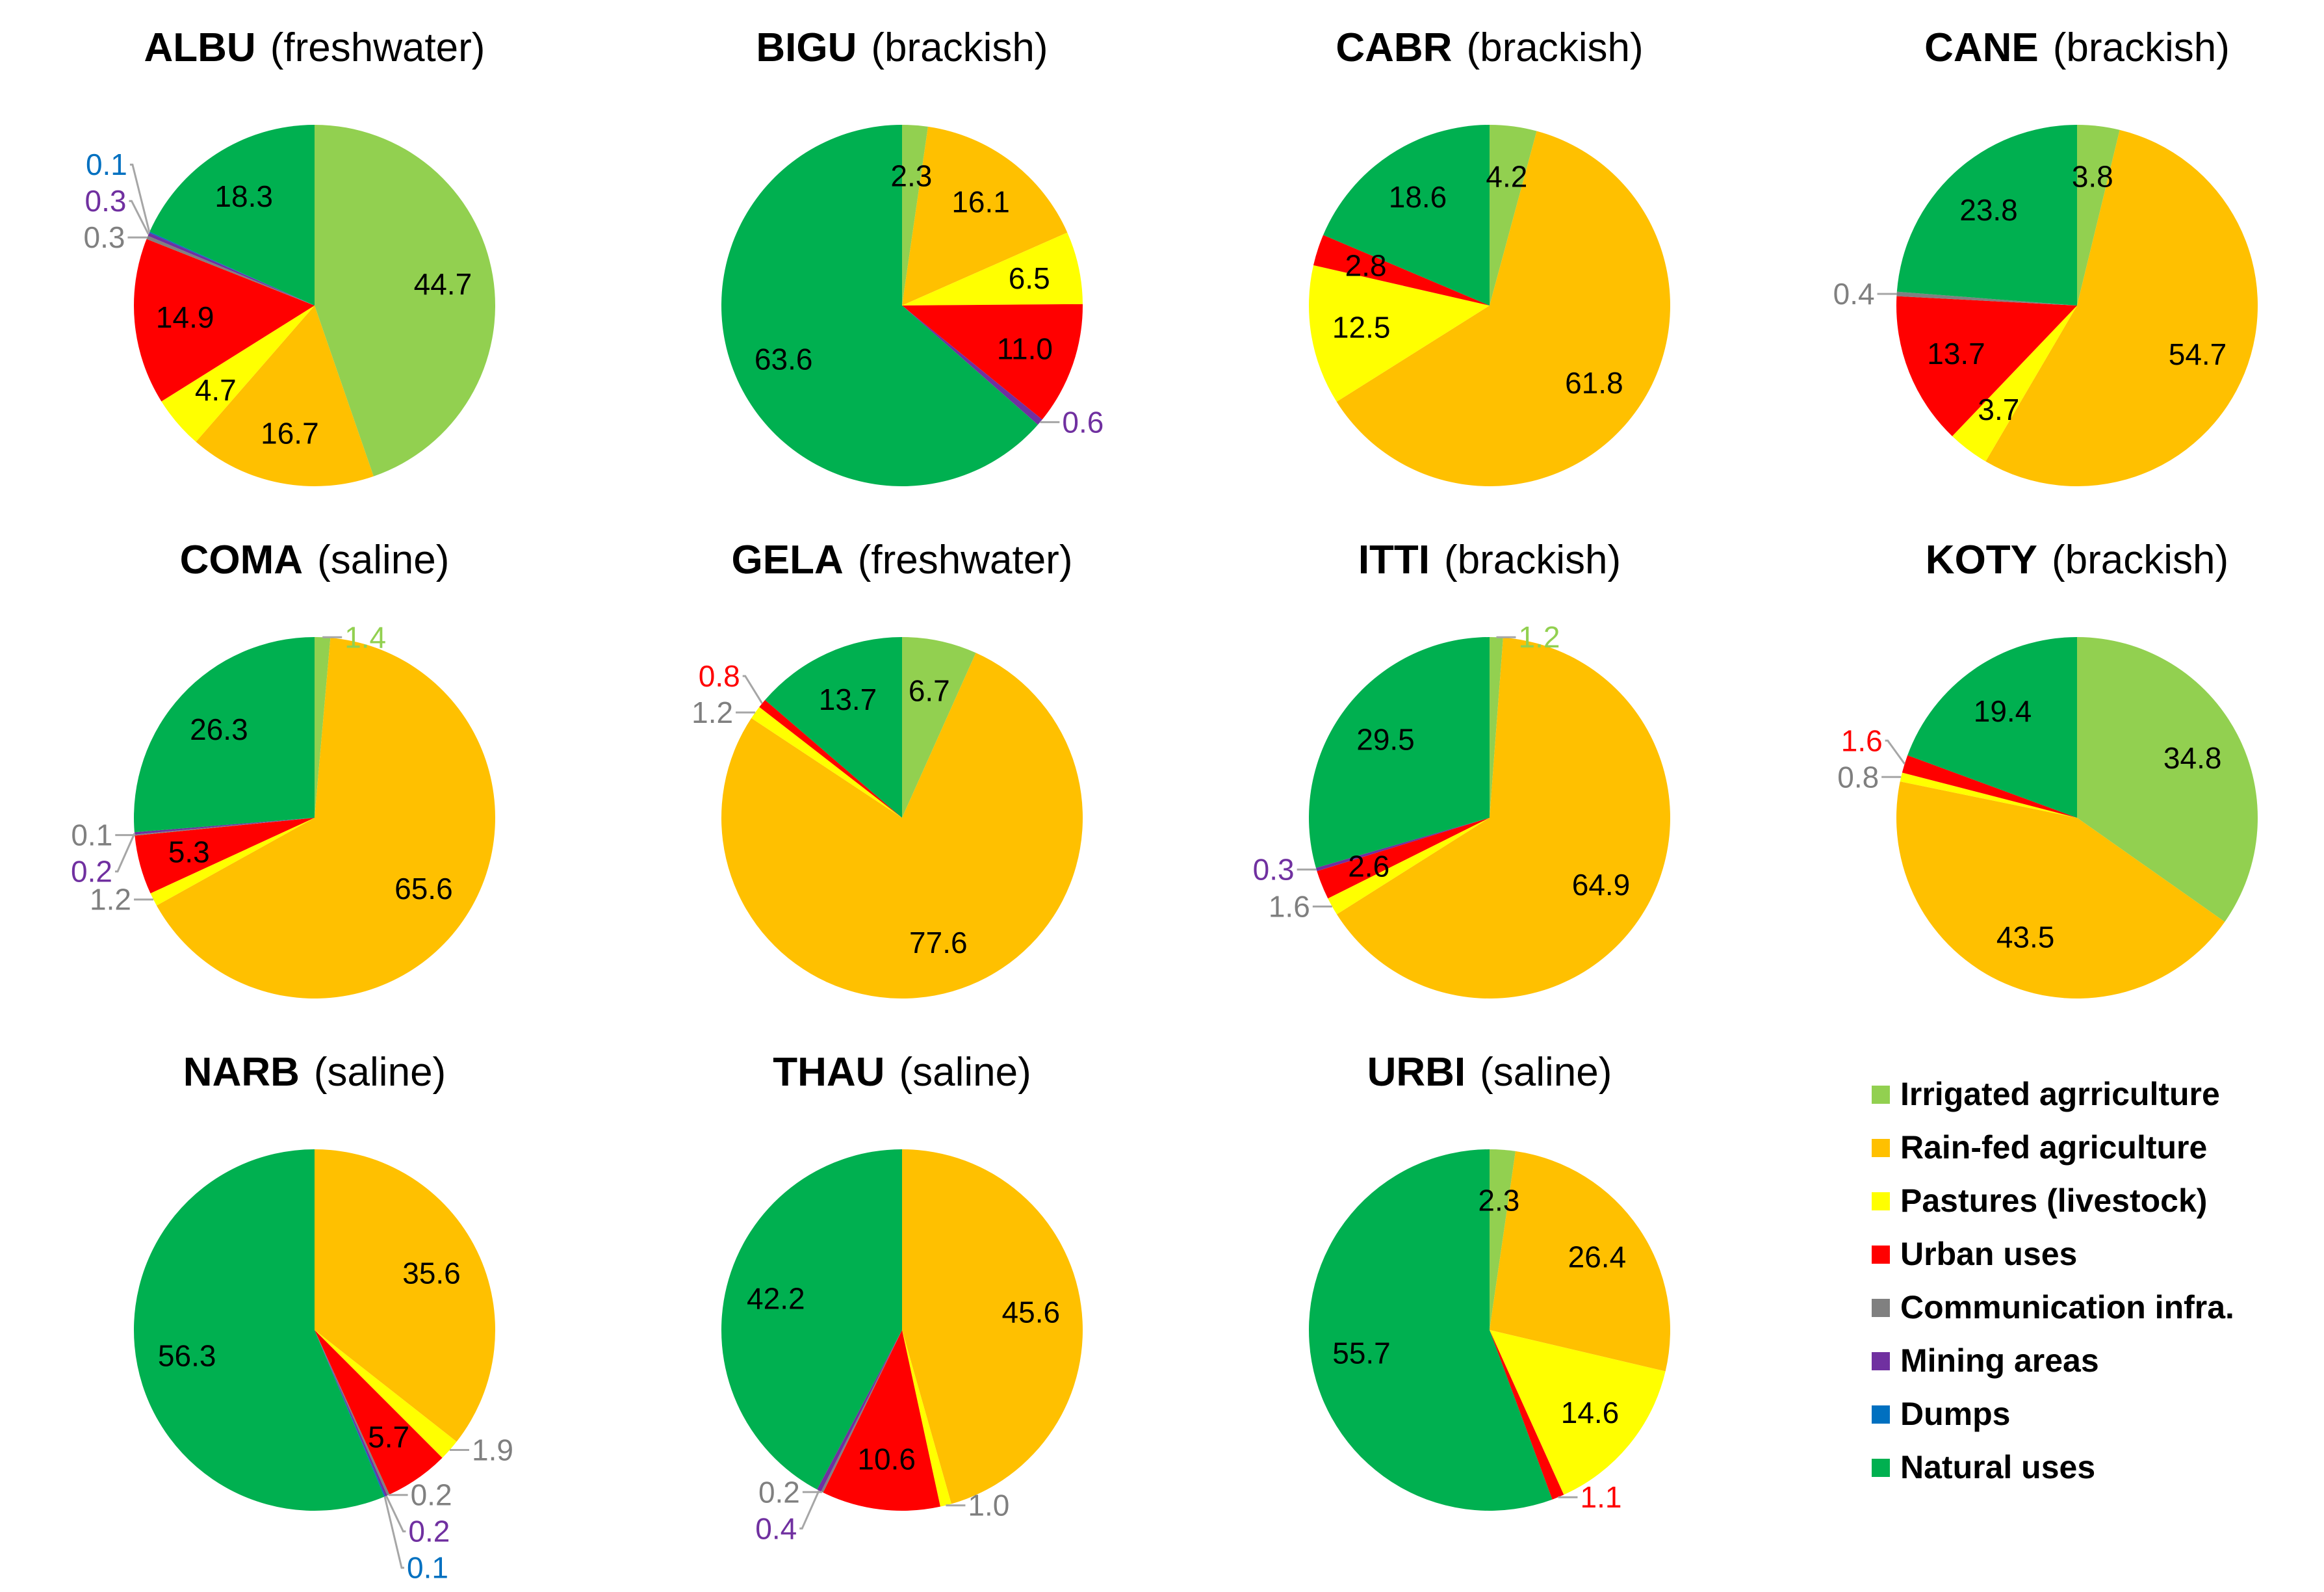 Image resolution: width=2324 pixels, height=1592 pixels. Describe the element at coordinates (1989, 210) in the screenshot. I see `slice-value-label: 23.8` at that location.